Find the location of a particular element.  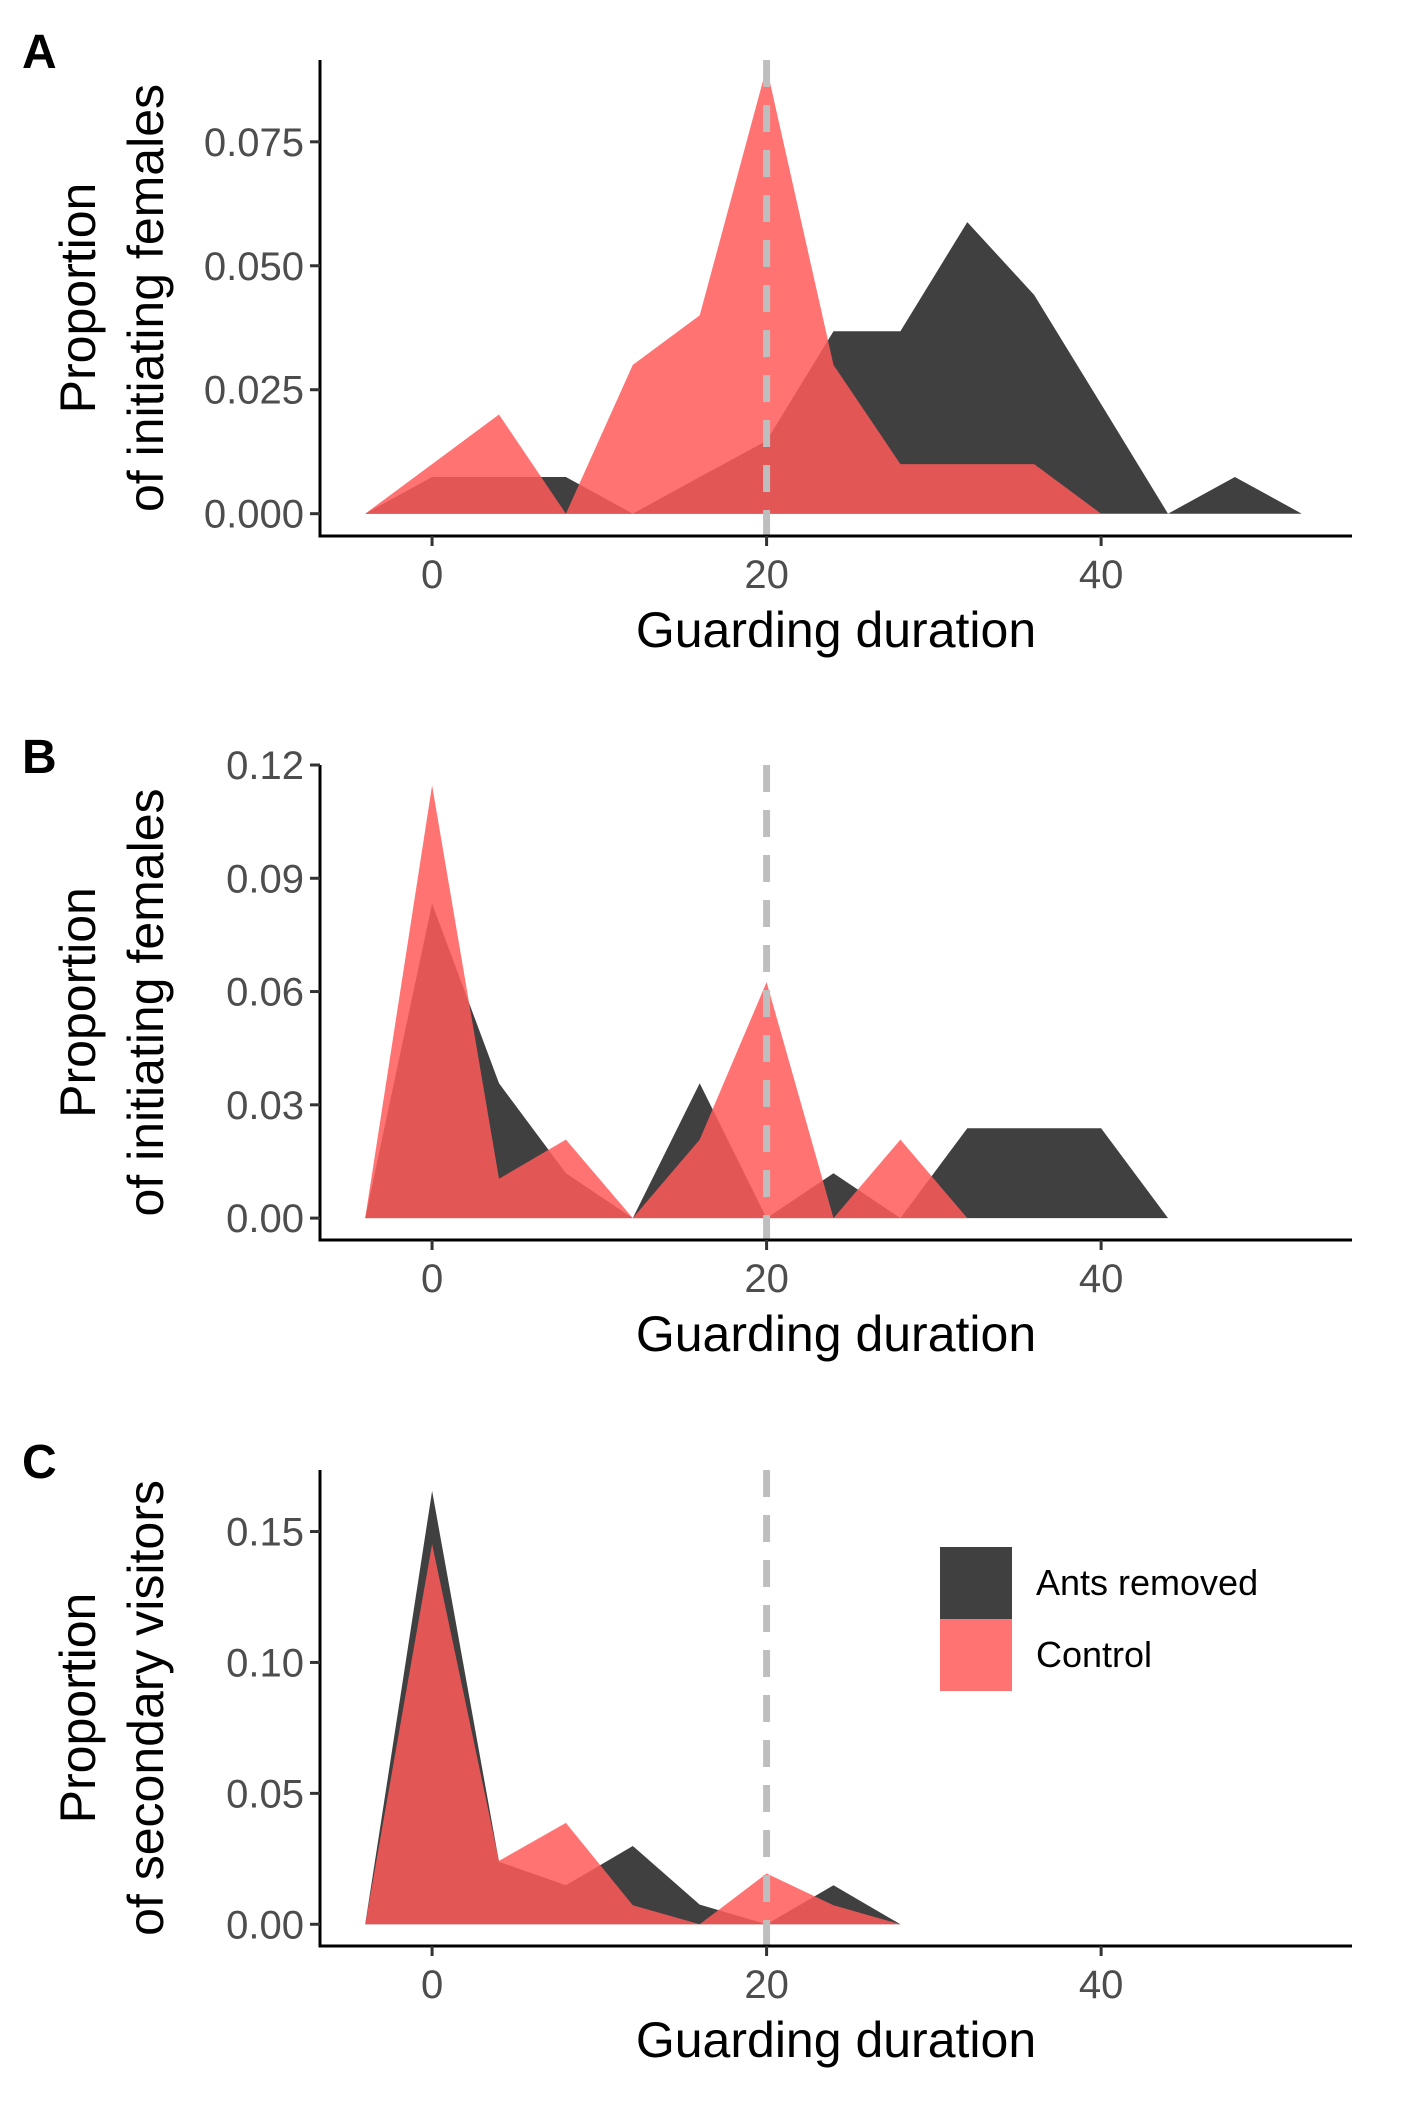

y-tick-label: 0.03 is located at coordinates (265, 1106).